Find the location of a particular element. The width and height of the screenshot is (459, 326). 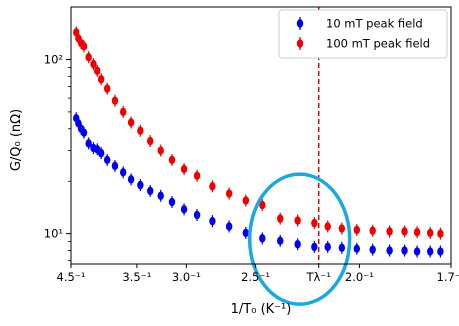

legend-box is located at coordinates (363, 34).